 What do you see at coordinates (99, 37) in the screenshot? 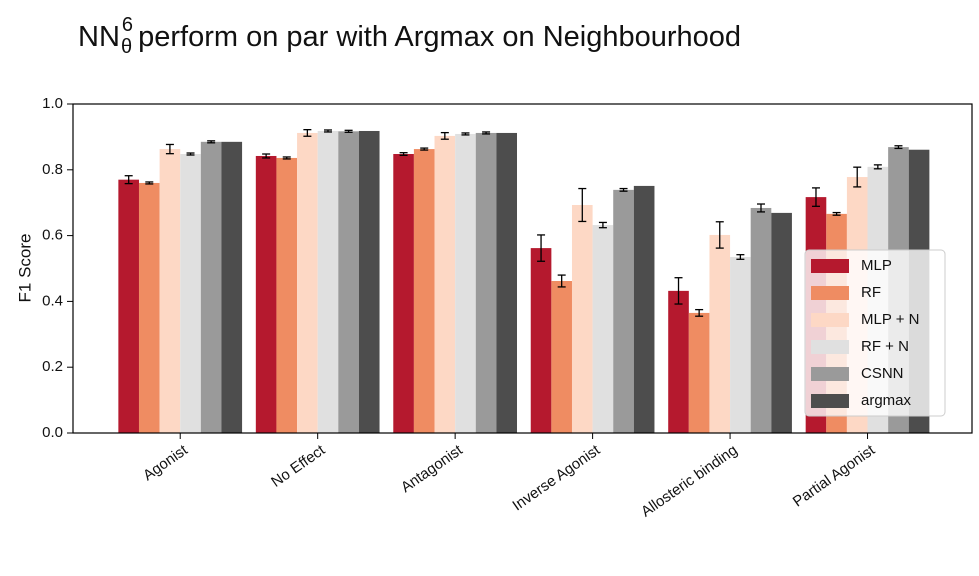
I see `title-base: NN` at bounding box center [99, 37].